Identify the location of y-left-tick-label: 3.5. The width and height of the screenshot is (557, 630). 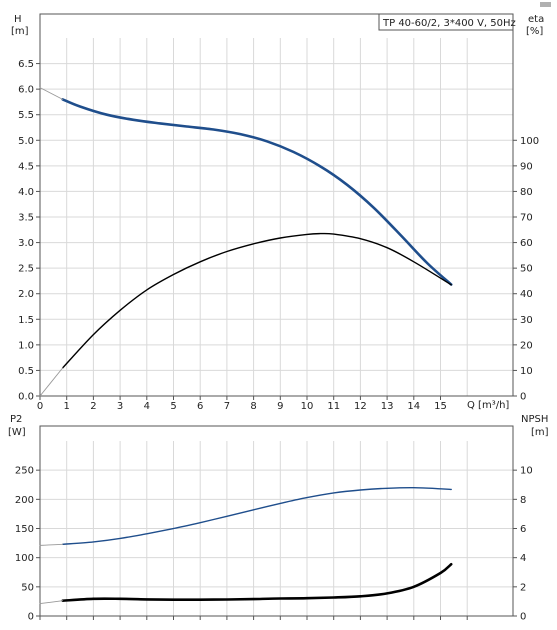
(26, 218).